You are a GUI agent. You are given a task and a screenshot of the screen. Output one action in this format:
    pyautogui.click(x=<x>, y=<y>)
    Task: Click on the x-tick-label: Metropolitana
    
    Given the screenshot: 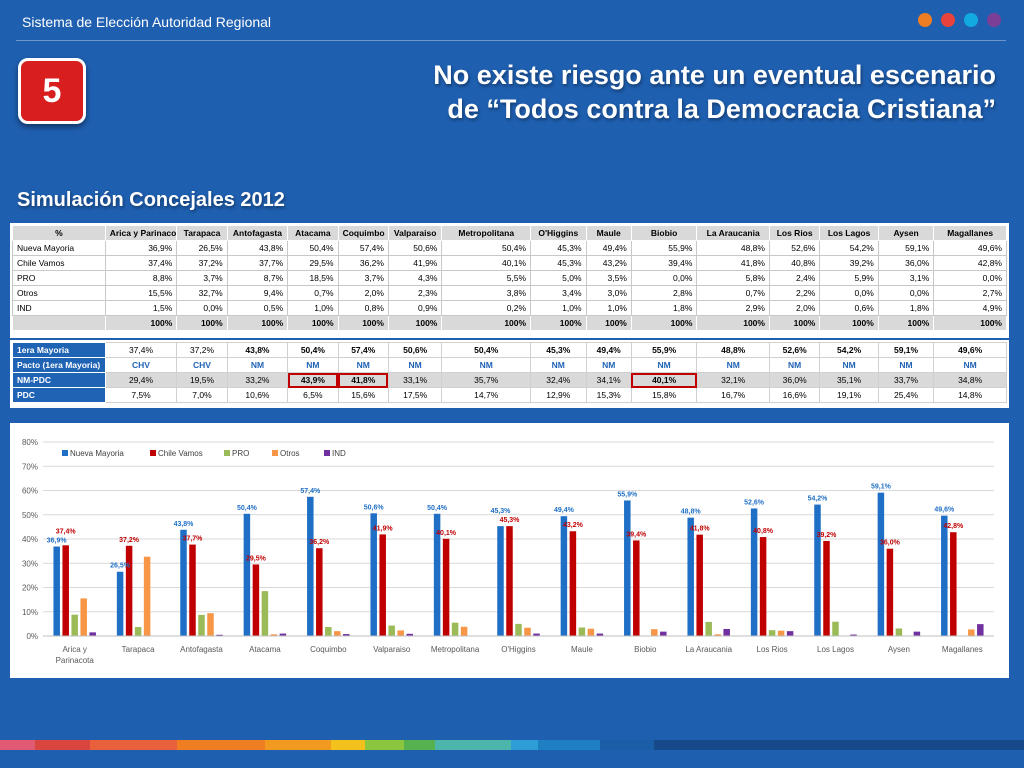 What is the action you would take?
    pyautogui.click(x=455, y=649)
    